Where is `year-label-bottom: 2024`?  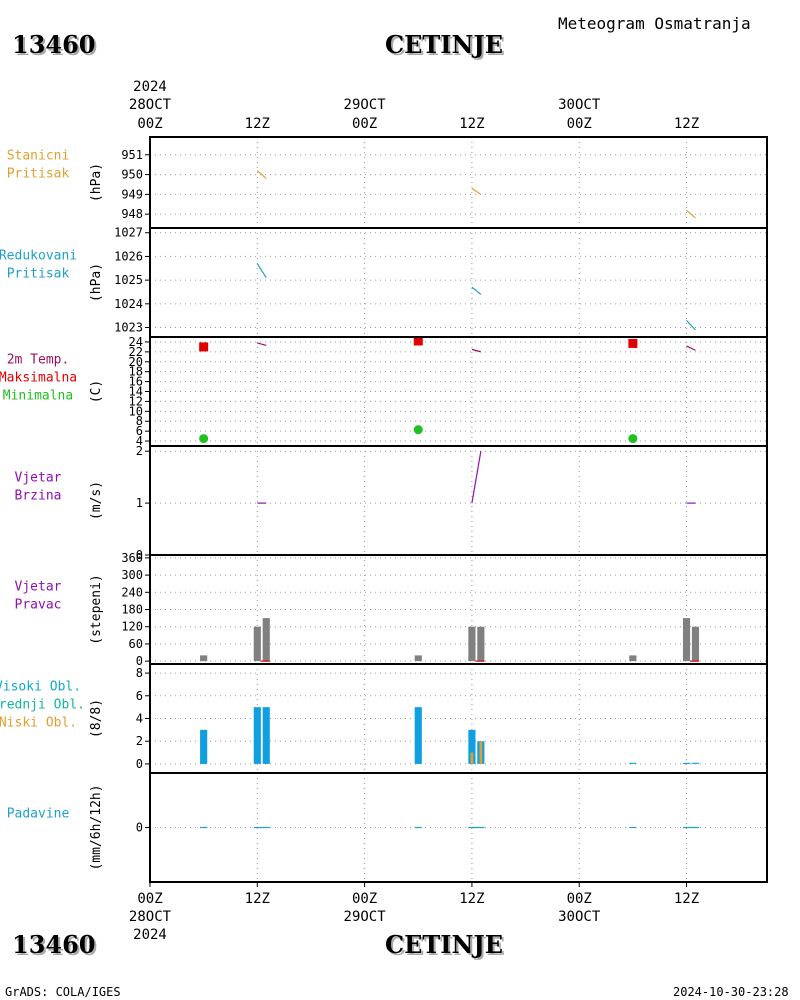
year-label-bottom: 2024 is located at coordinates (150, 935).